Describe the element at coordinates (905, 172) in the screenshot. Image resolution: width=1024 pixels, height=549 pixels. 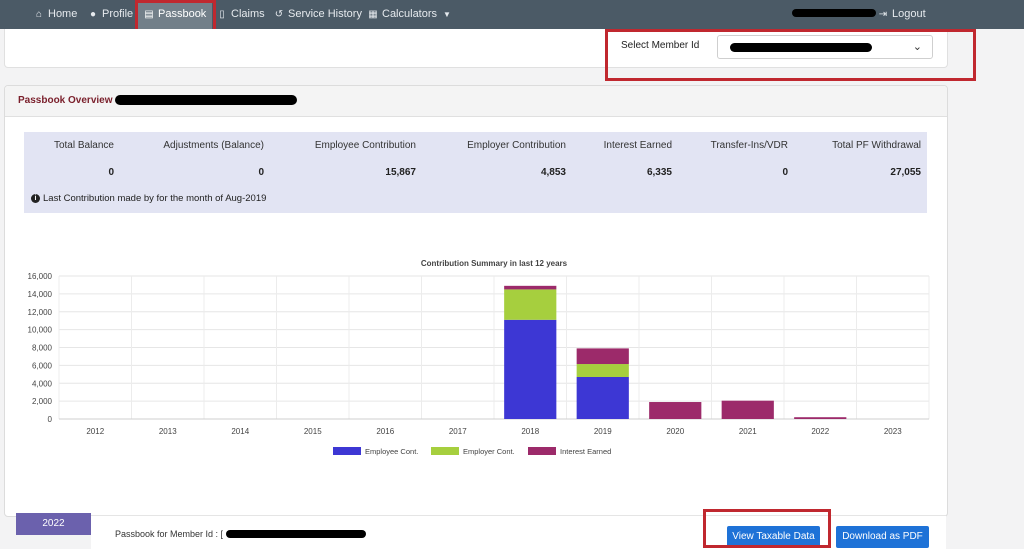
I see `value-total-pf-withdrawal: 27,055` at that location.